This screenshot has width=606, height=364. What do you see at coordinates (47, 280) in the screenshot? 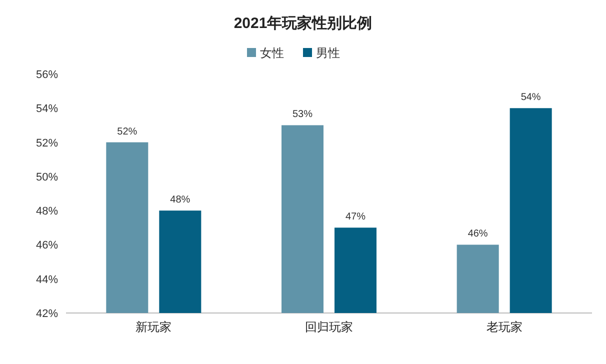
I see `y-tick-label: 44%` at bounding box center [47, 280].